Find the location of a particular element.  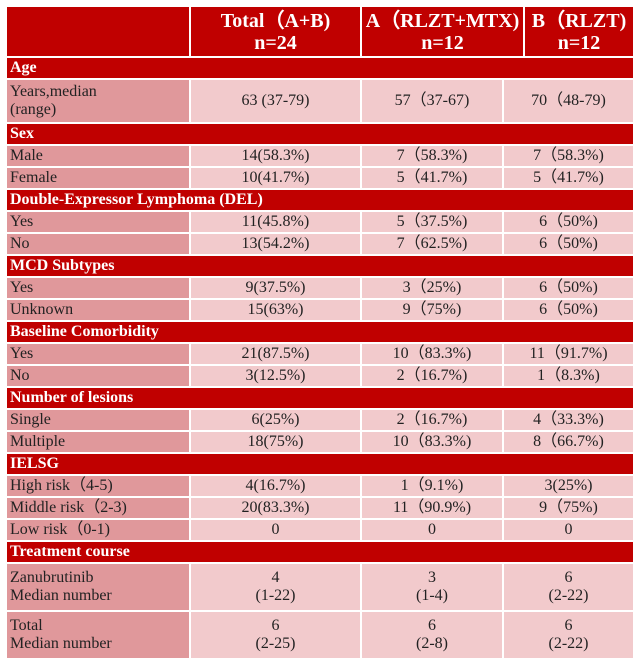

value-cell: 6 (2-8) is located at coordinates (432, 635).